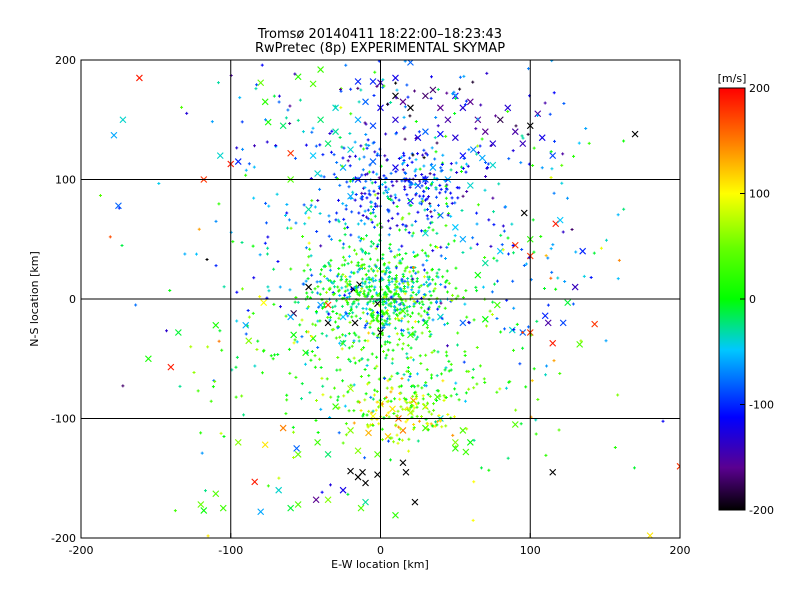  What do you see at coordinates (34, 299) in the screenshot?
I see `y-axis-label: N-S location [km]` at bounding box center [34, 299].